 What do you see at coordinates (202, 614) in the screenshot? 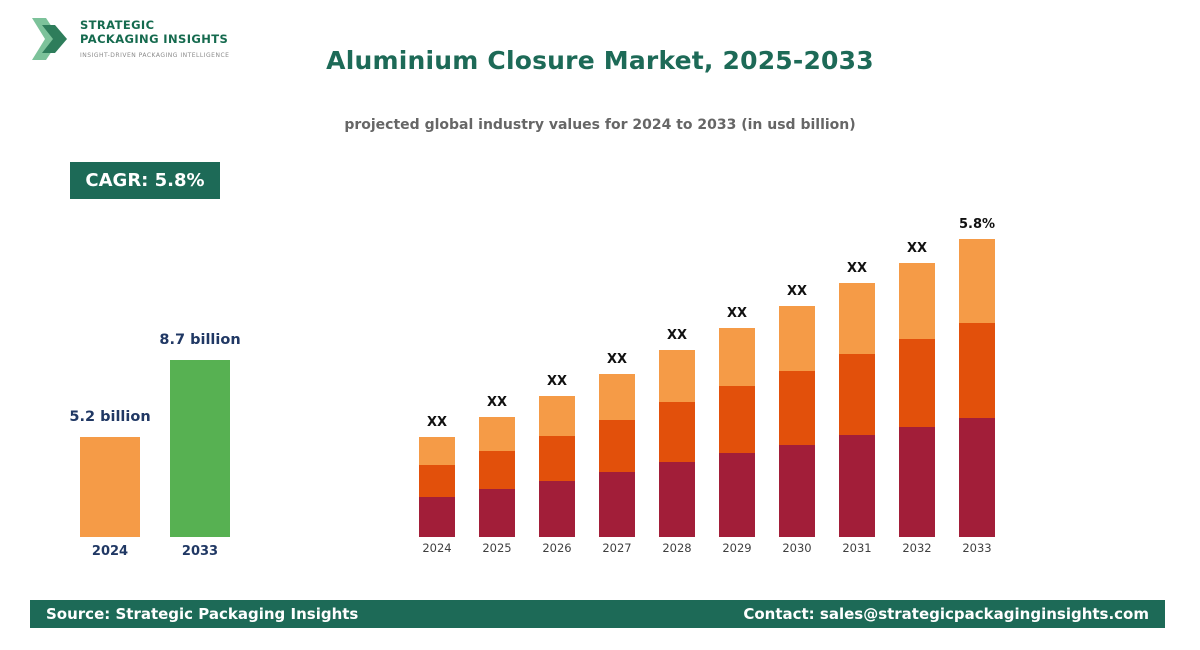
I see `footer-source: Source: Strategic Packaging Insights` at bounding box center [202, 614].